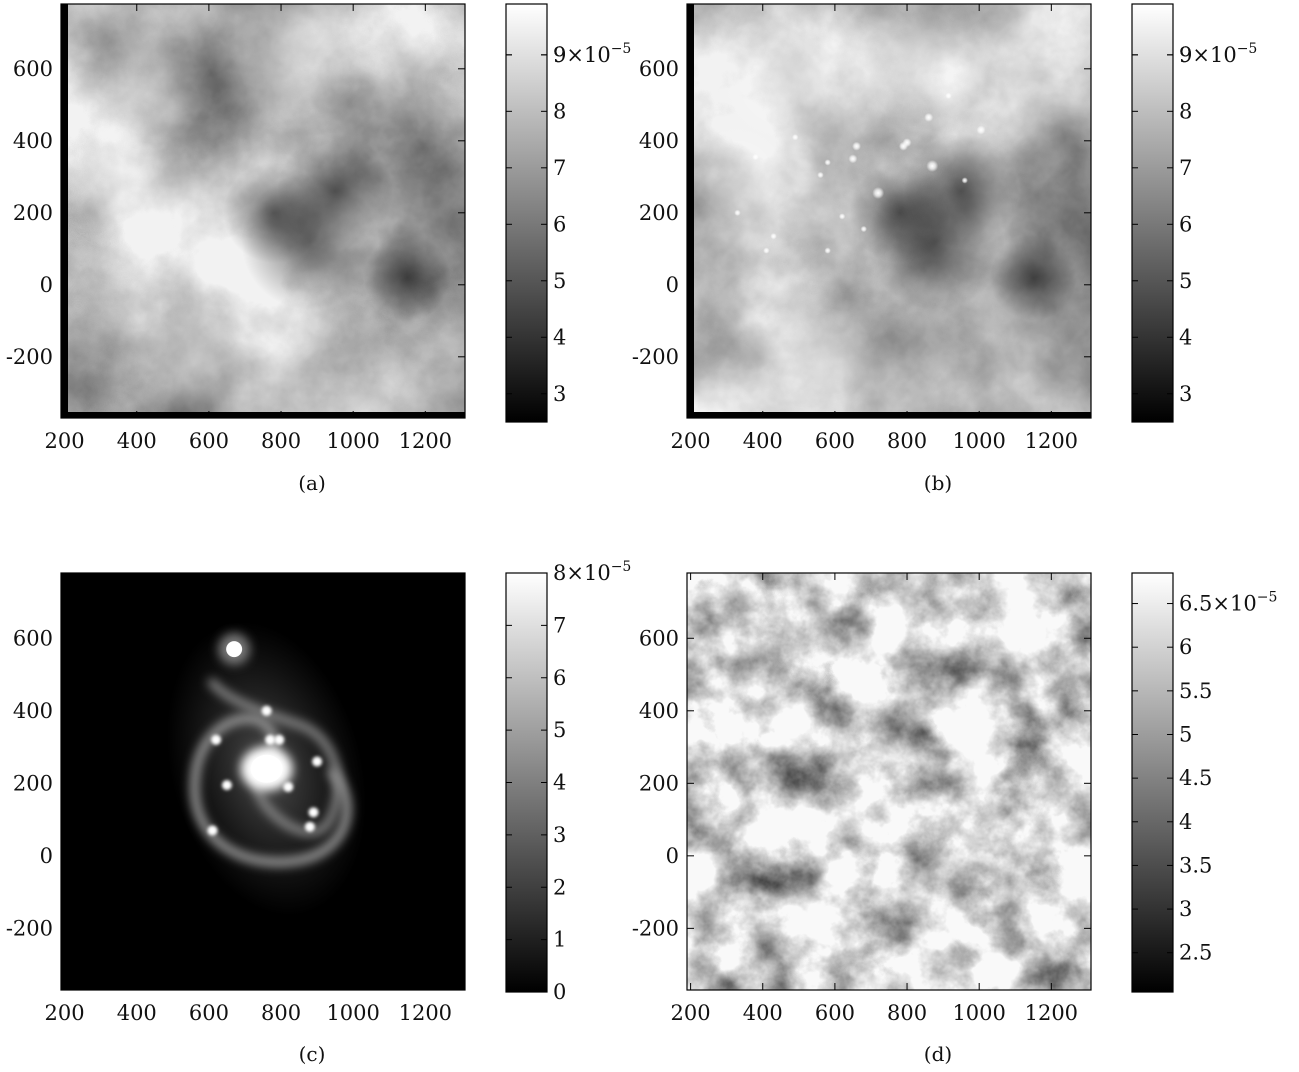  Describe the element at coordinates (559, 887) in the screenshot. I see `colorbar-tick-label: 2` at that location.